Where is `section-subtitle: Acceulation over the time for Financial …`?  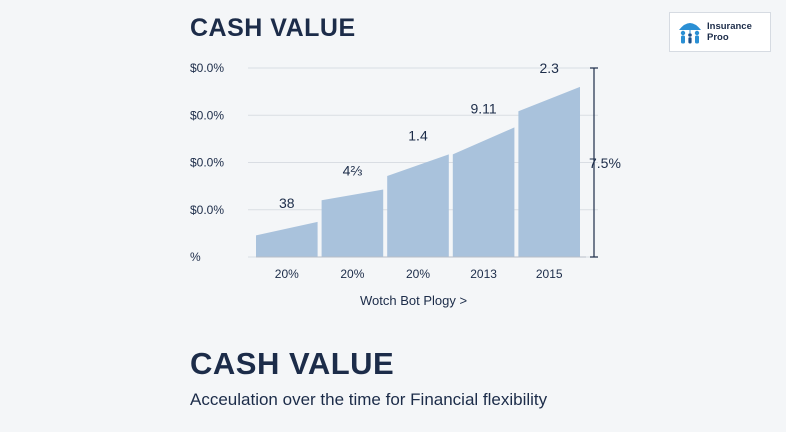
section-subtitle: Acceulation over the time for Financial … is located at coordinates (369, 399).